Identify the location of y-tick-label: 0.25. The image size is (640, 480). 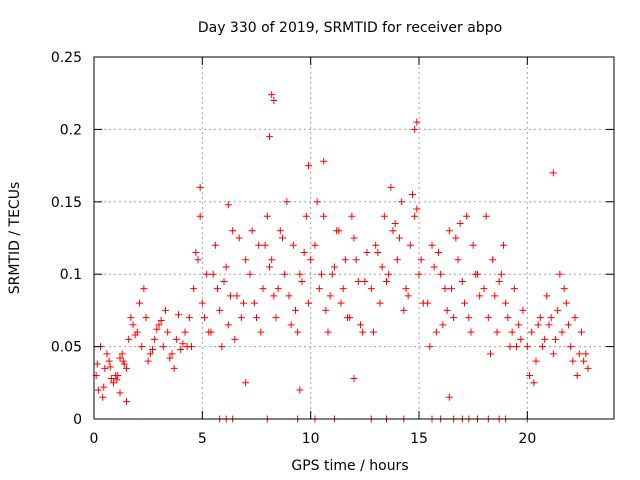
(66, 58).